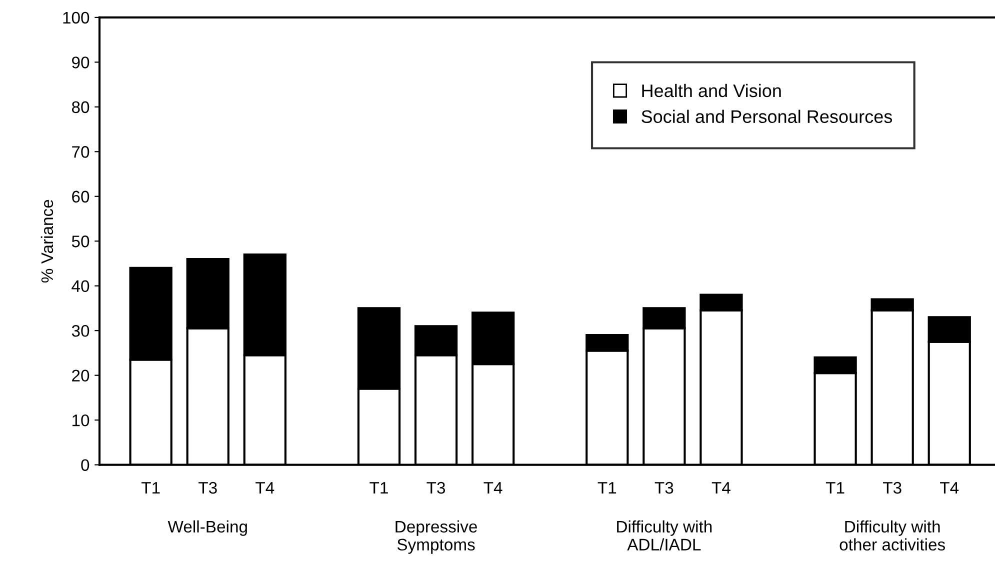 The width and height of the screenshot is (995, 581). Describe the element at coordinates (81, 62) in the screenshot. I see `y-tick-label: 90` at that location.